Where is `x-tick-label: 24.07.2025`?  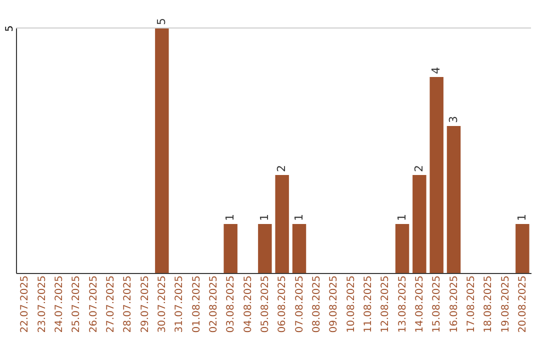 x-tick-label: 24.07.2025 is located at coordinates (59, 304).